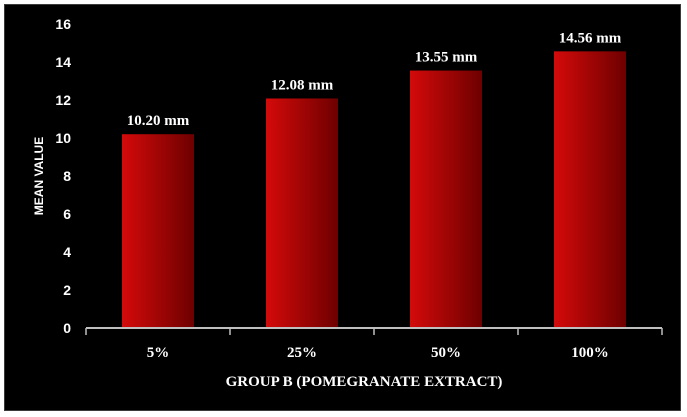 This screenshot has width=687, height=417. What do you see at coordinates (446, 58) in the screenshot?
I see `bar-data-label: 13.55 mm` at bounding box center [446, 58].